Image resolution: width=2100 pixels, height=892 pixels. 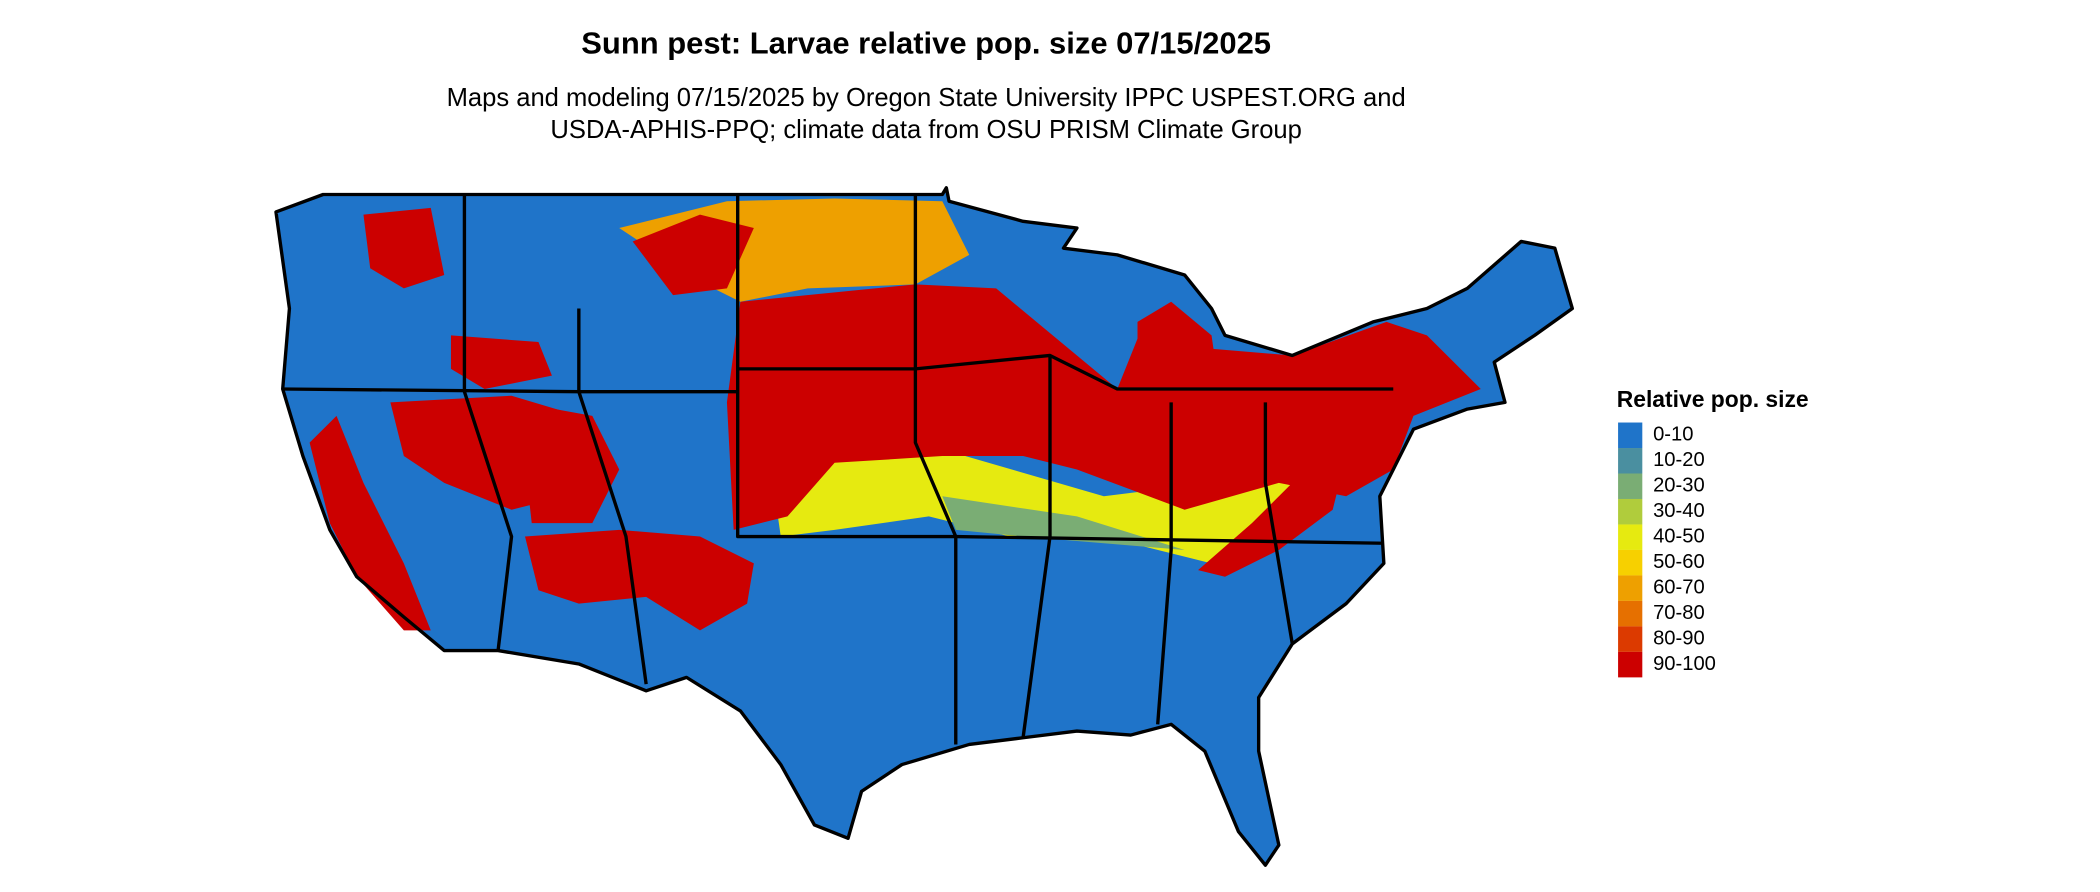 What do you see at coordinates (639, 580) in the screenshot?
I see `red-southwest` at bounding box center [639, 580].